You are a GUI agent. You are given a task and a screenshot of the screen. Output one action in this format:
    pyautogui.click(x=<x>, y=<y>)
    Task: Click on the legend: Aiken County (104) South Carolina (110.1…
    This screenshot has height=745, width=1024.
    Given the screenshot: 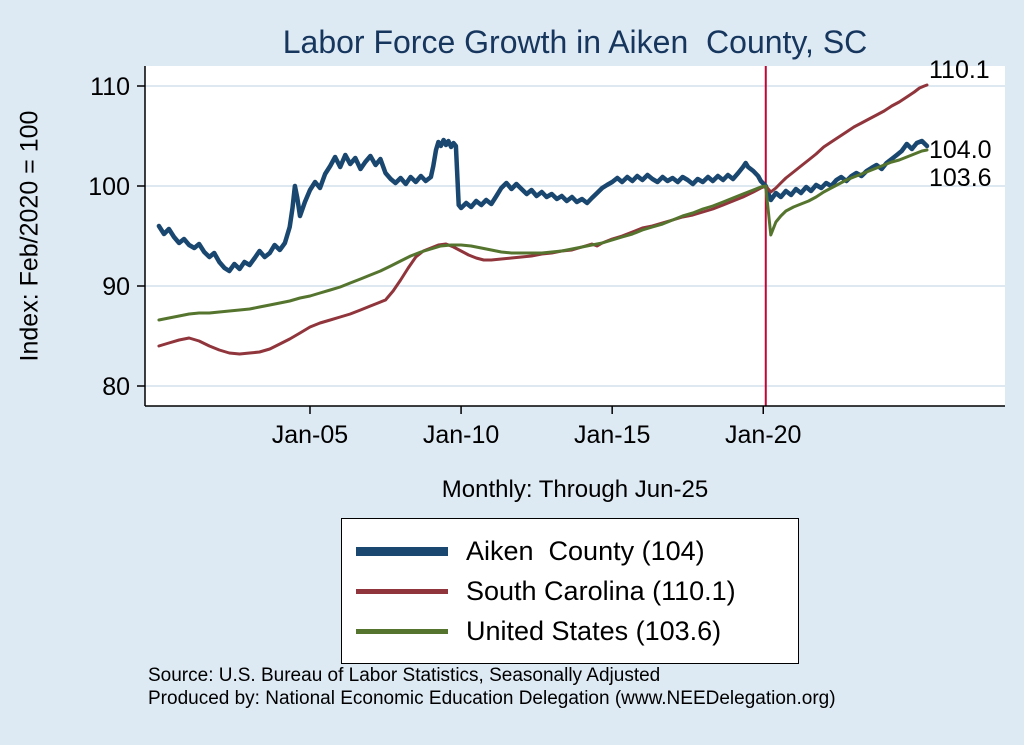 What is the action you would take?
    pyautogui.click(x=570, y=591)
    